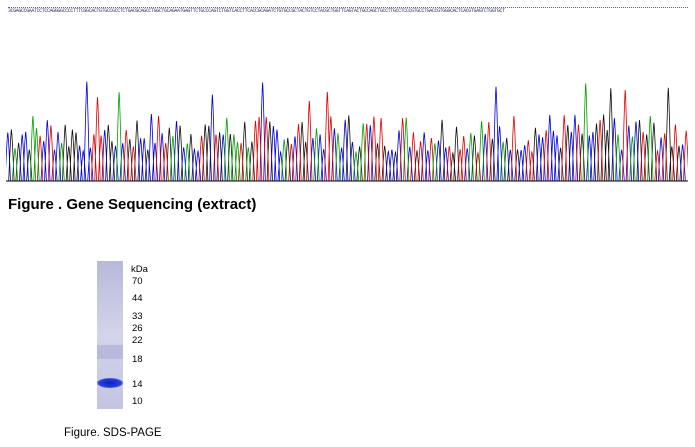 This screenshot has height=447, width=695. I want to click on figure-title-gene-sequencing: Figure . Gene Sequencing (extract), so click(132, 204).